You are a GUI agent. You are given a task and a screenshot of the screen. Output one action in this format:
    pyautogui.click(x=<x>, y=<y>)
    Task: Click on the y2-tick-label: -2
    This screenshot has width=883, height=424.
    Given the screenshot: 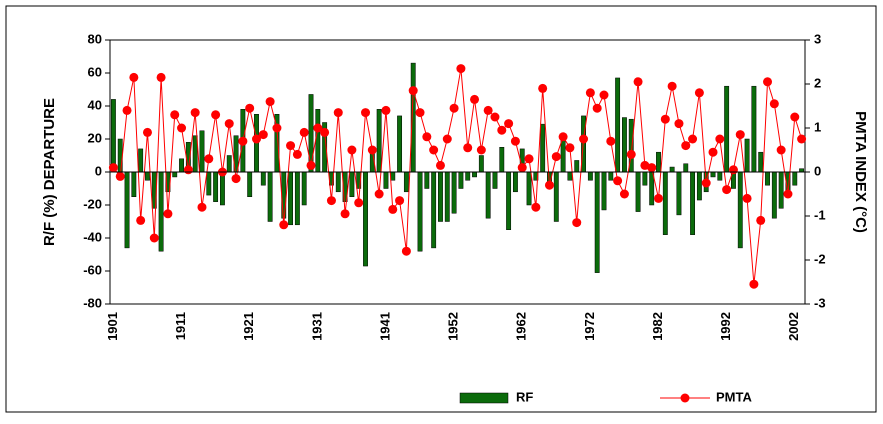 What is the action you would take?
    pyautogui.click(x=820, y=258)
    